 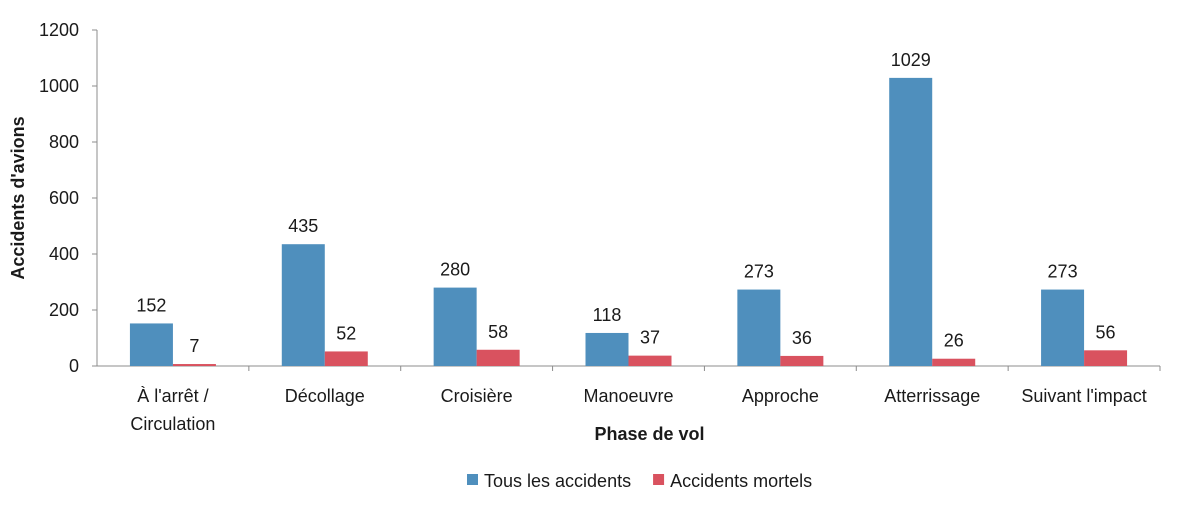 What do you see at coordinates (151, 305) in the screenshot?
I see `data-label: 152` at bounding box center [151, 305].